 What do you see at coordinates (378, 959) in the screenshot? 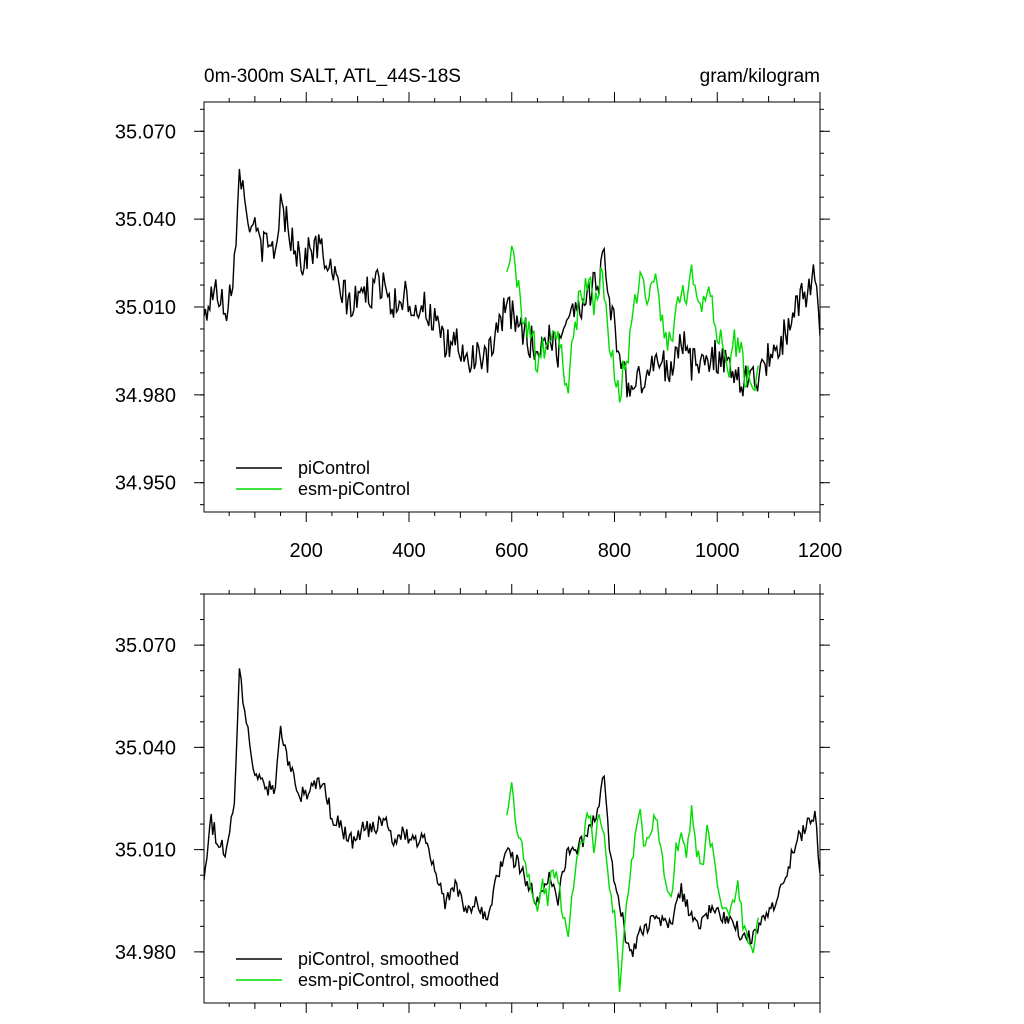
I see `legend-label: piControl, smoothed` at bounding box center [378, 959].